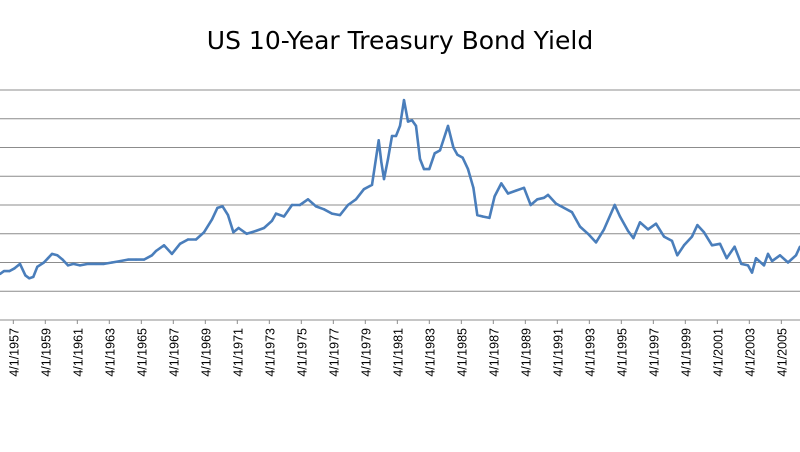 The width and height of the screenshot is (800, 452). I want to click on x-tick-label: 4/1/1977, so click(334, 352).